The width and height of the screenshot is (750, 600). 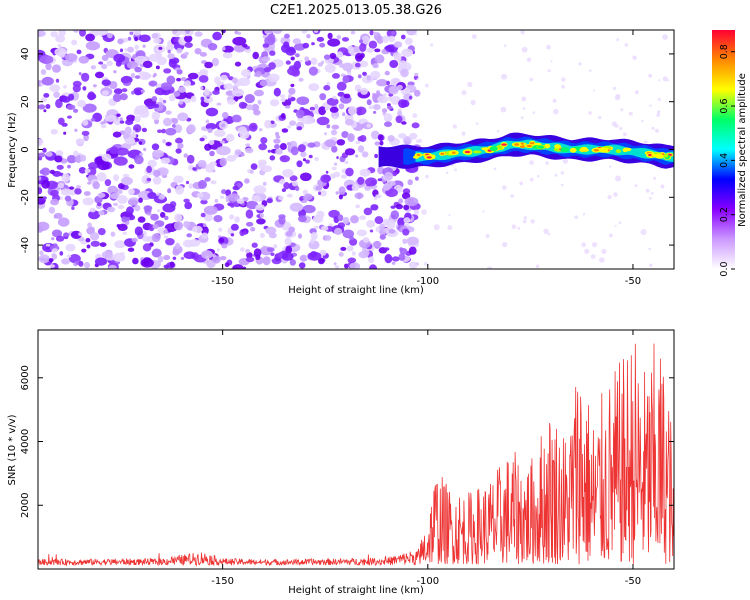 What do you see at coordinates (25, 54) in the screenshot?
I see `y-tick-label: 40` at bounding box center [25, 54].